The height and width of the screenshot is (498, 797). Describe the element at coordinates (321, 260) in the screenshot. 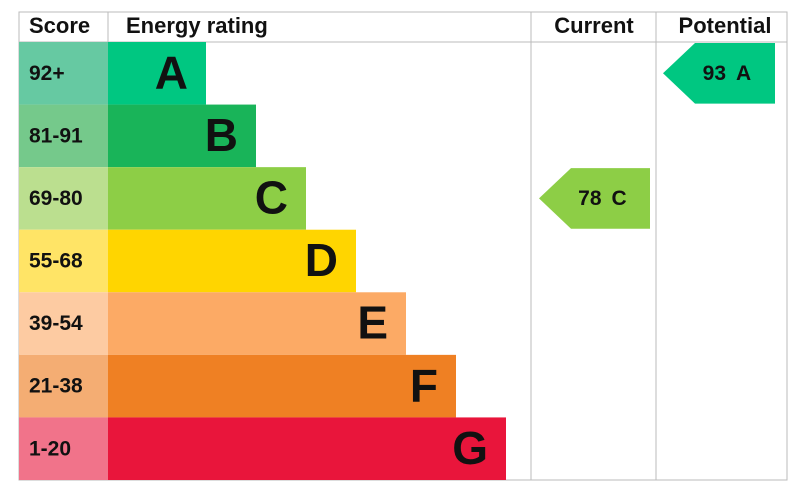

I see `rating-letter: D` at that location.